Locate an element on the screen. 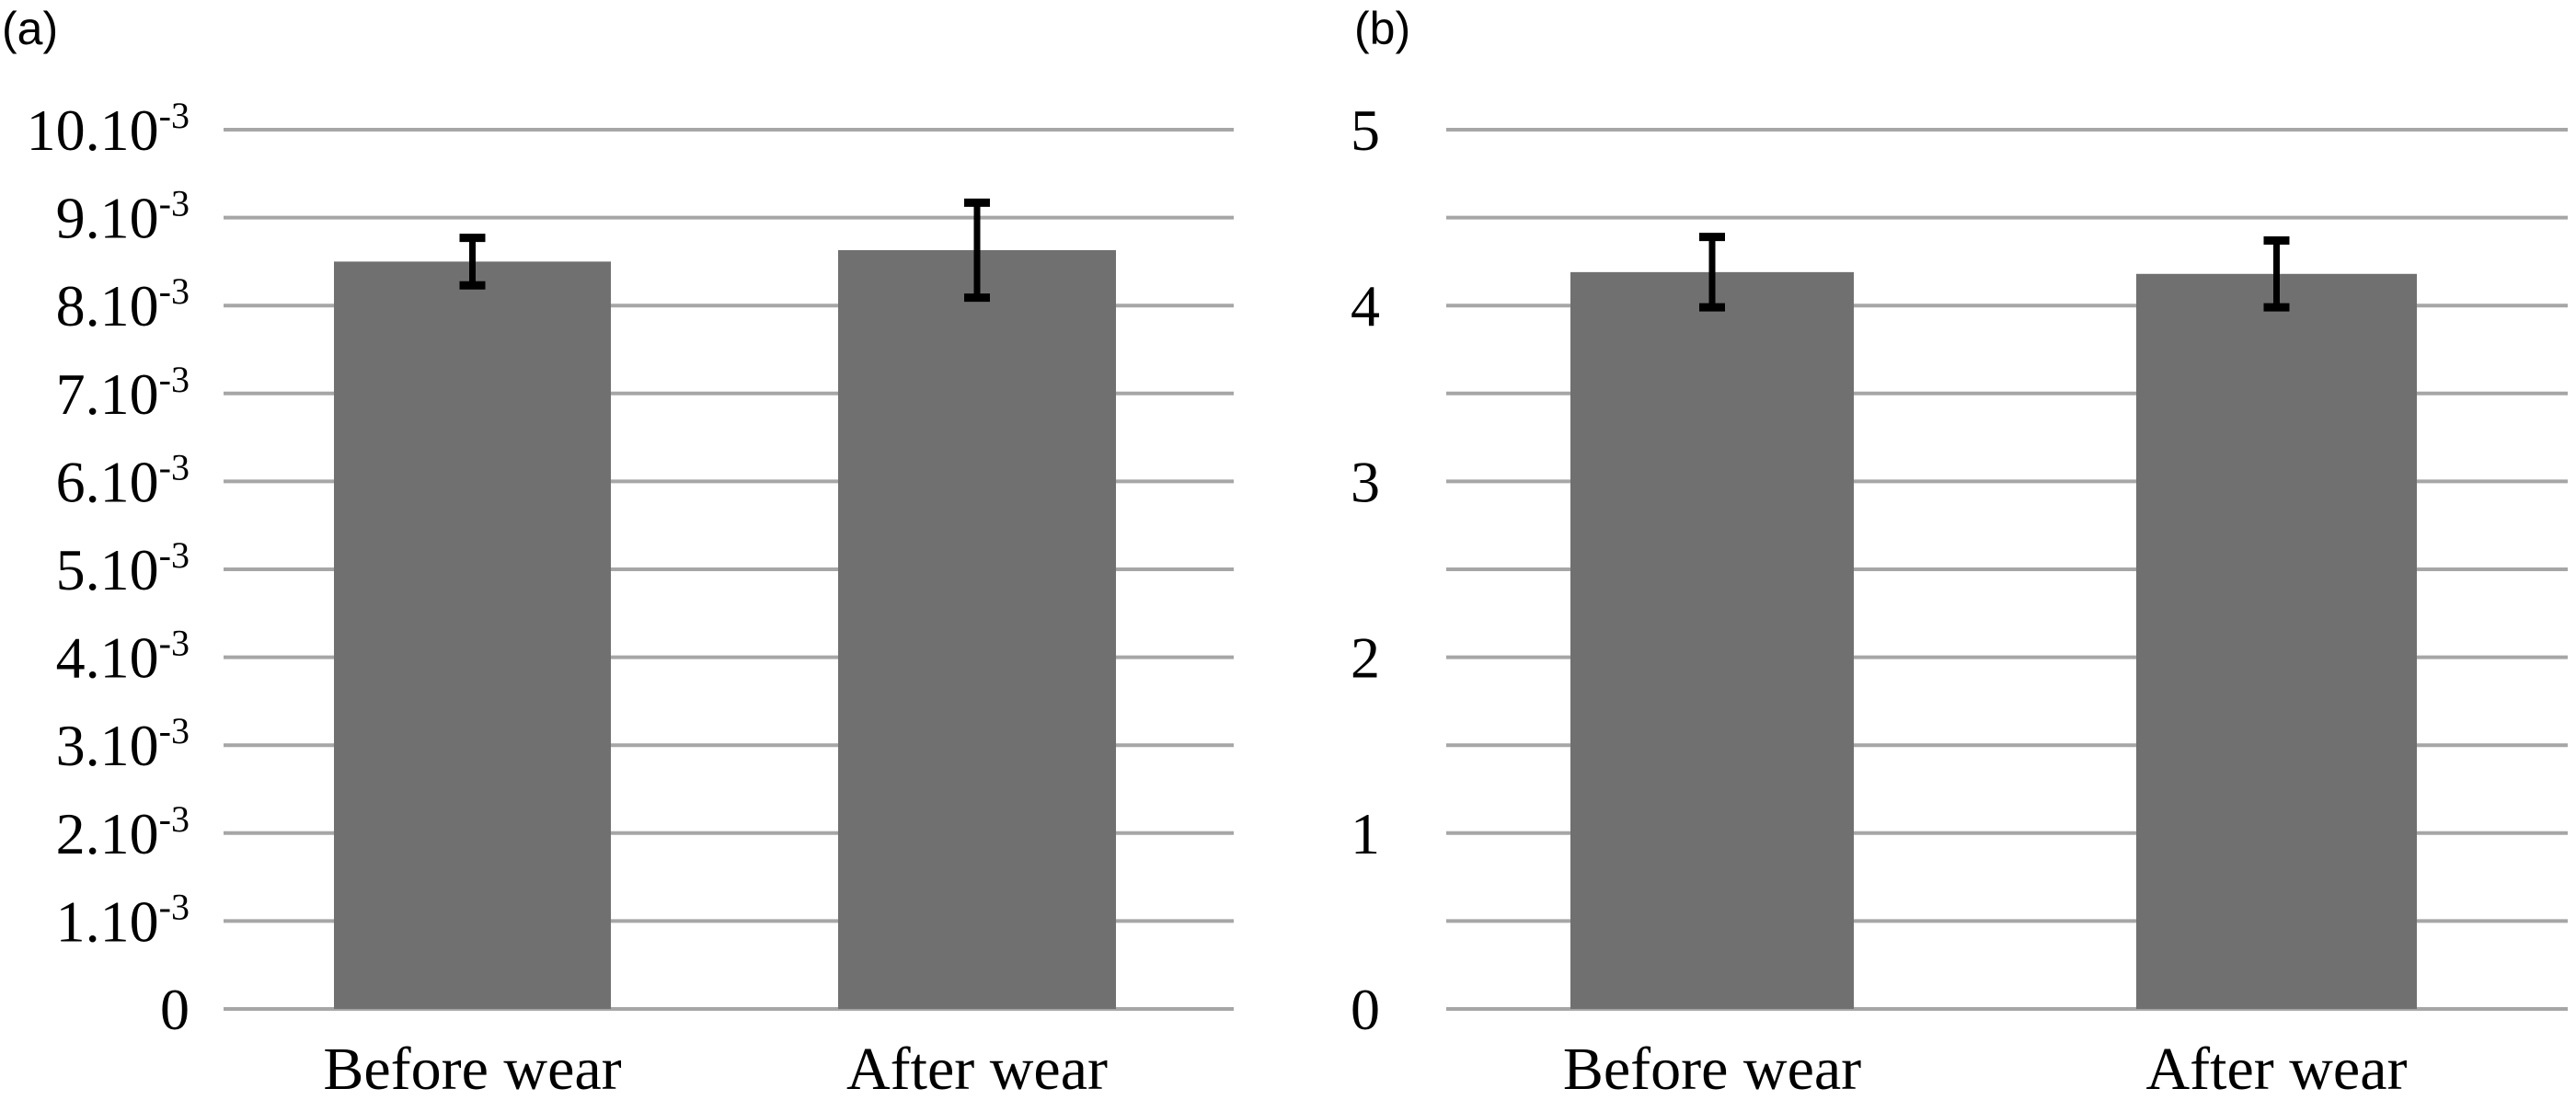 This screenshot has width=2576, height=1100. y-tick-label: 3.10-3 is located at coordinates (123, 744).